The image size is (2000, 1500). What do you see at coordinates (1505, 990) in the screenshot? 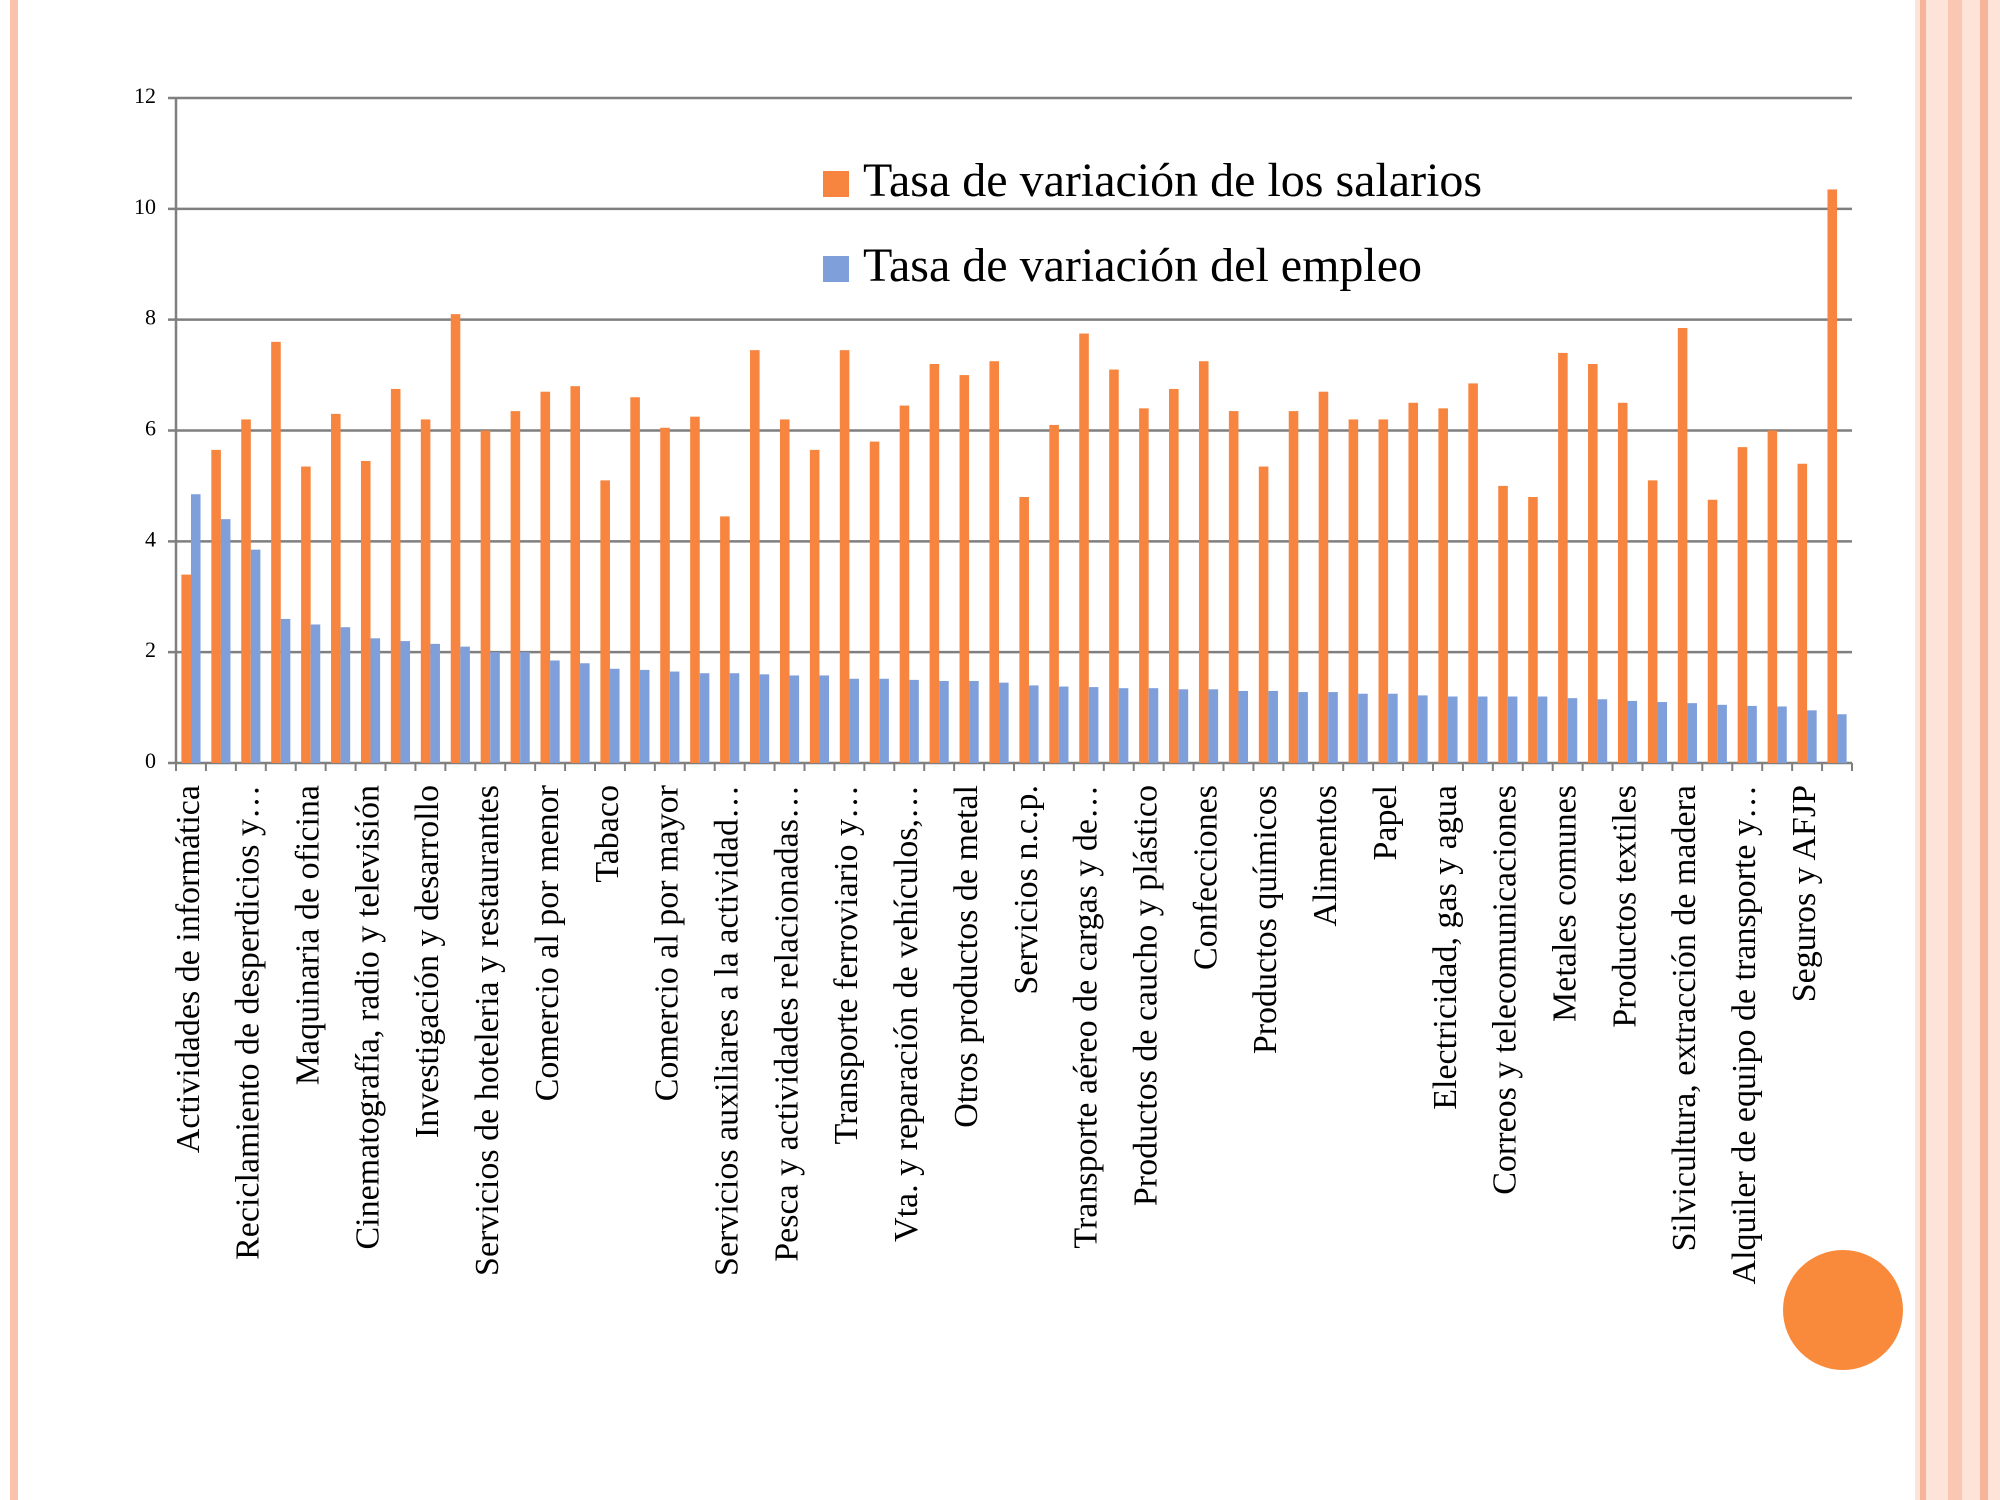
I see `x-tick-label: Correos y telecomunicaciones` at bounding box center [1505, 990].